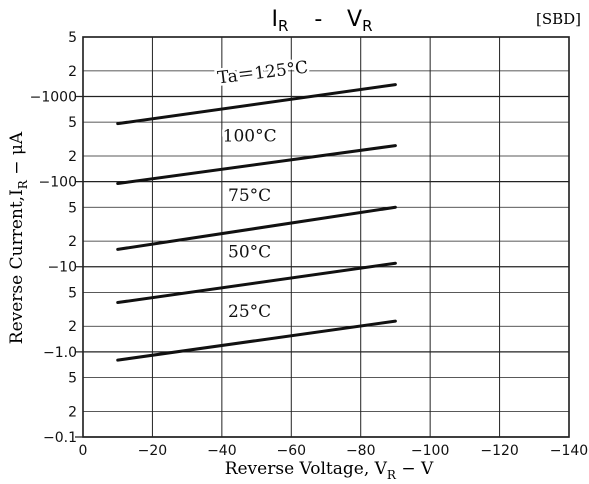  Describe the element at coordinates (329, 470) in the screenshot. I see `x-axis-label: Reverse Voltage, VR − V` at that location.